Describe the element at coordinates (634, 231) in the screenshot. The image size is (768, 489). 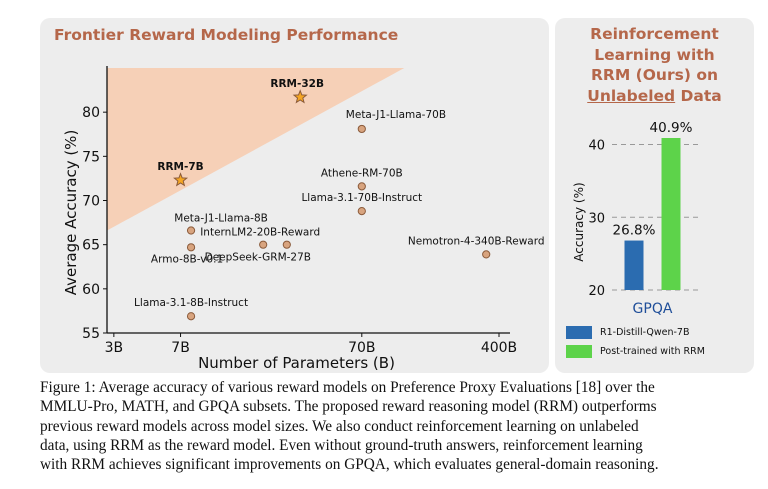
I see `bar-value-label-r1-distill-qwen-7b: 26.8%` at that location.